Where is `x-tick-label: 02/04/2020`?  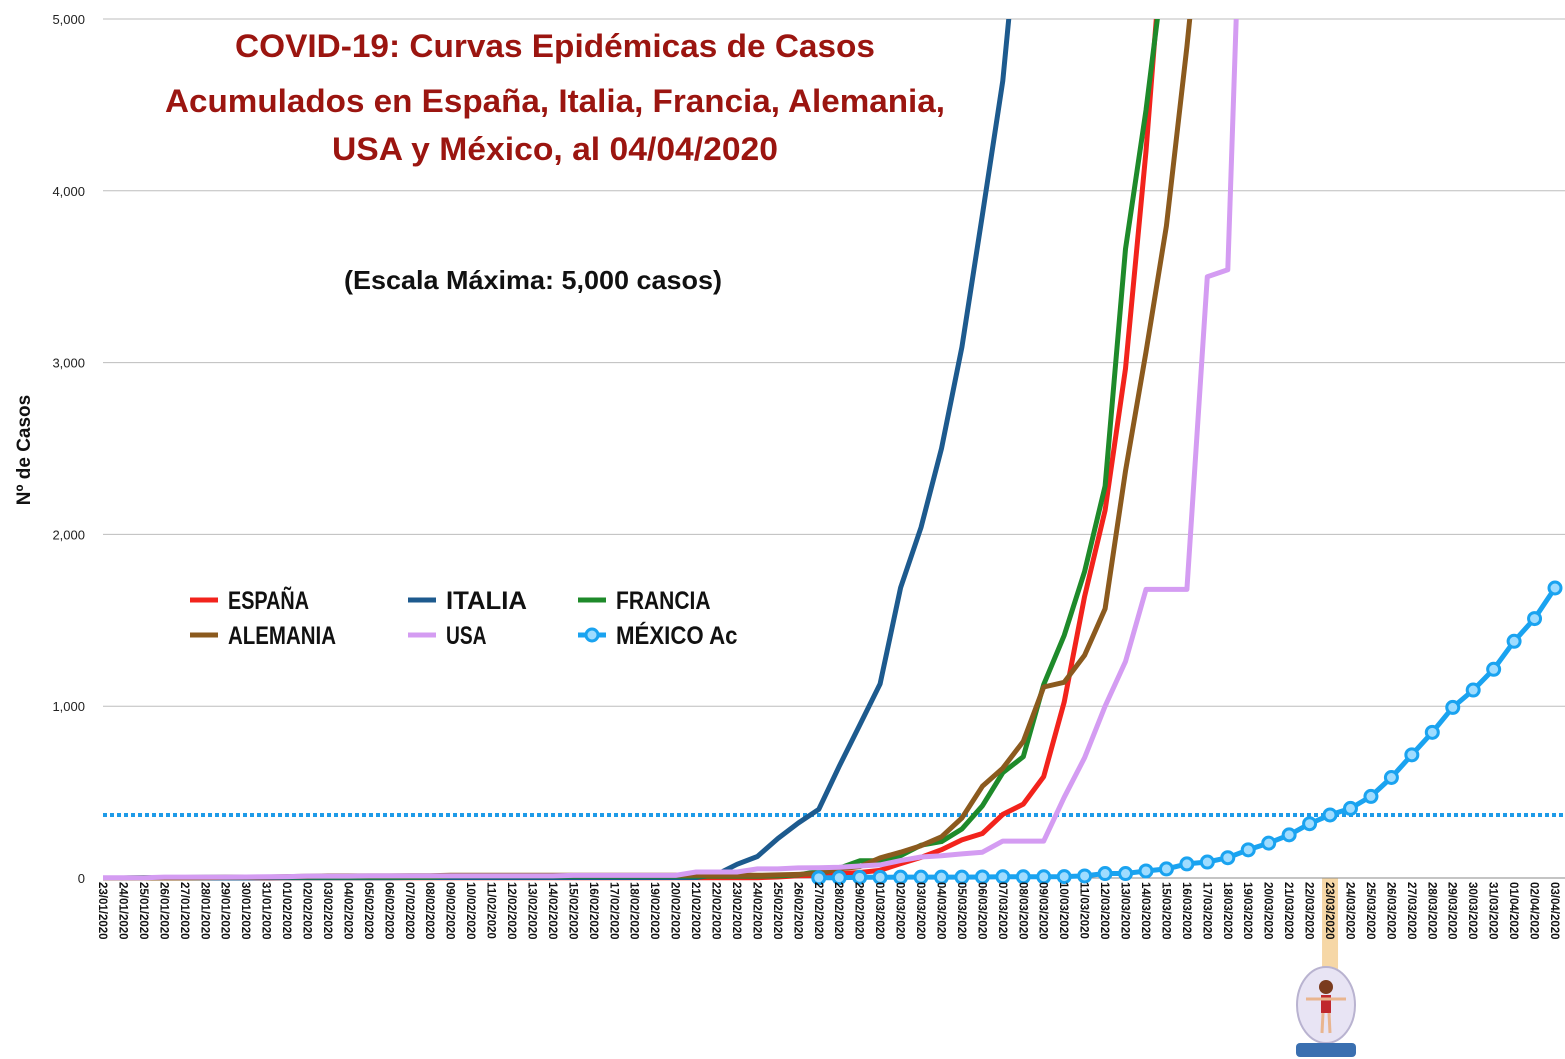
x-tick-label: 02/04/2020 is located at coordinates (1534, 911).